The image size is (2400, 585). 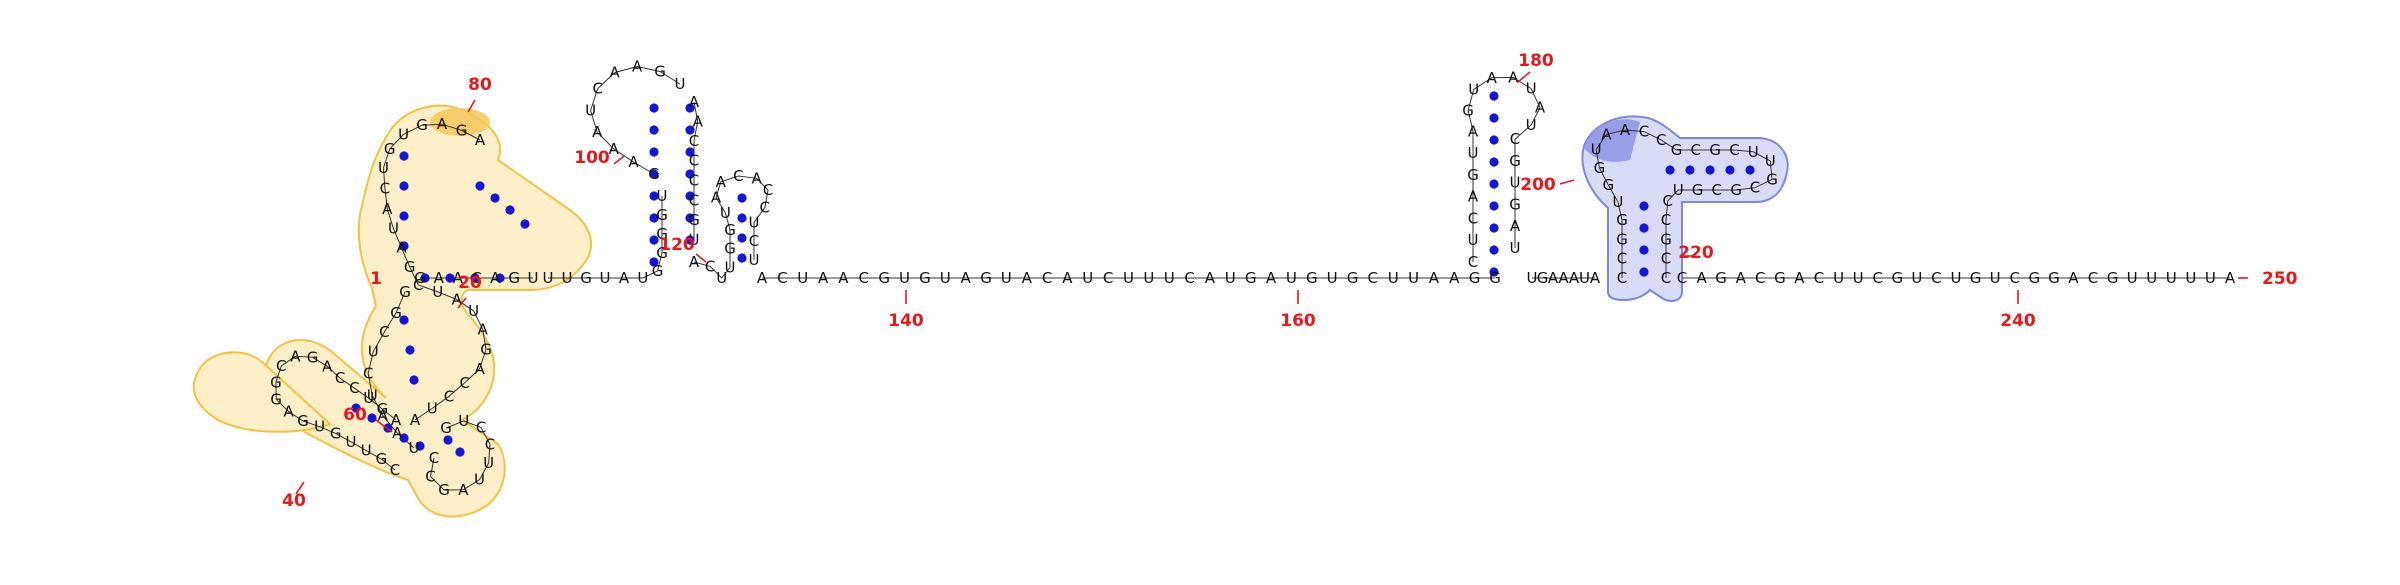 What do you see at coordinates (376, 279) in the screenshot?
I see `index-label-1: 1` at bounding box center [376, 279].